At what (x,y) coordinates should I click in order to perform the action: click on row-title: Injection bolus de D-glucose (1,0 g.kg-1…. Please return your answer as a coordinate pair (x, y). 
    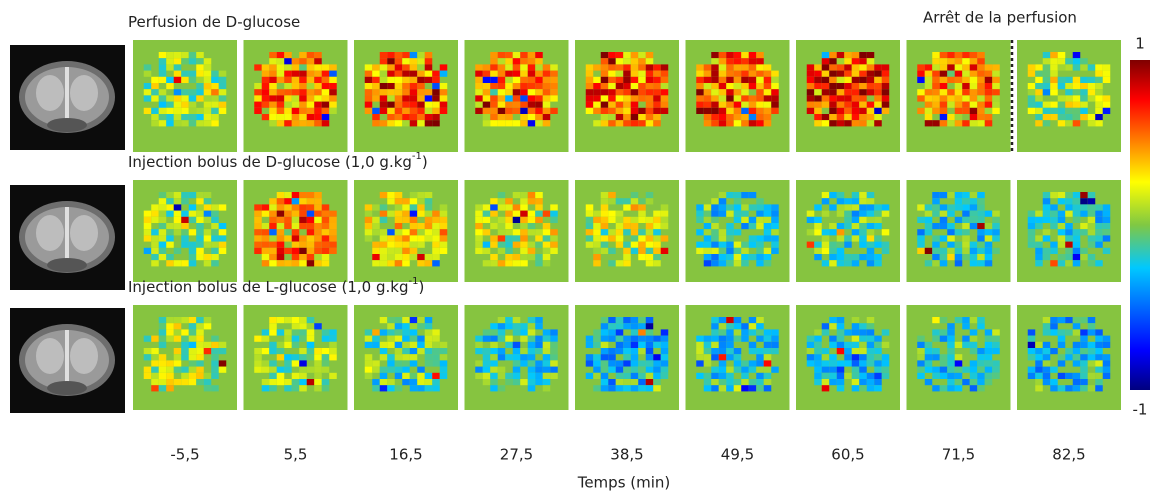
    Looking at the image, I should click on (278, 161).